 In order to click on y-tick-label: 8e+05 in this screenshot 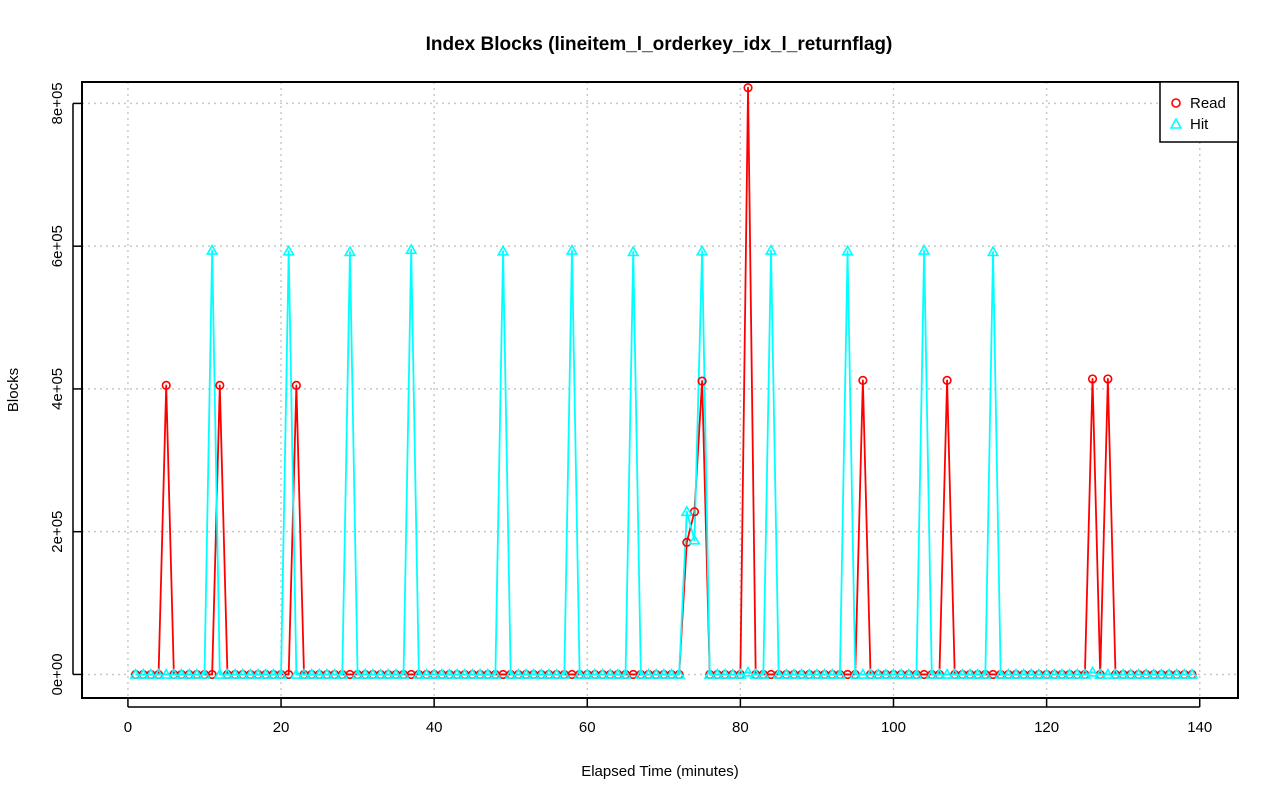, I will do `click(57, 103)`.